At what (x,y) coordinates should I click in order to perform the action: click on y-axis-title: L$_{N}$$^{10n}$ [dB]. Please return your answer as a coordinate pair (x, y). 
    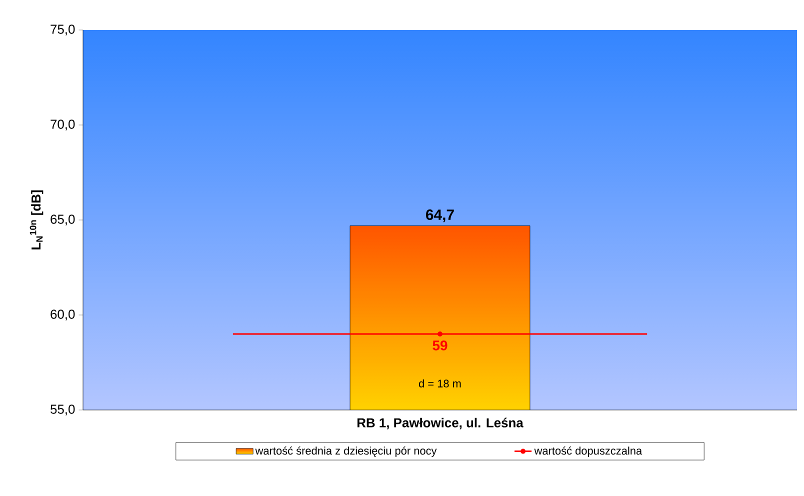
    Looking at the image, I should click on (37, 220).